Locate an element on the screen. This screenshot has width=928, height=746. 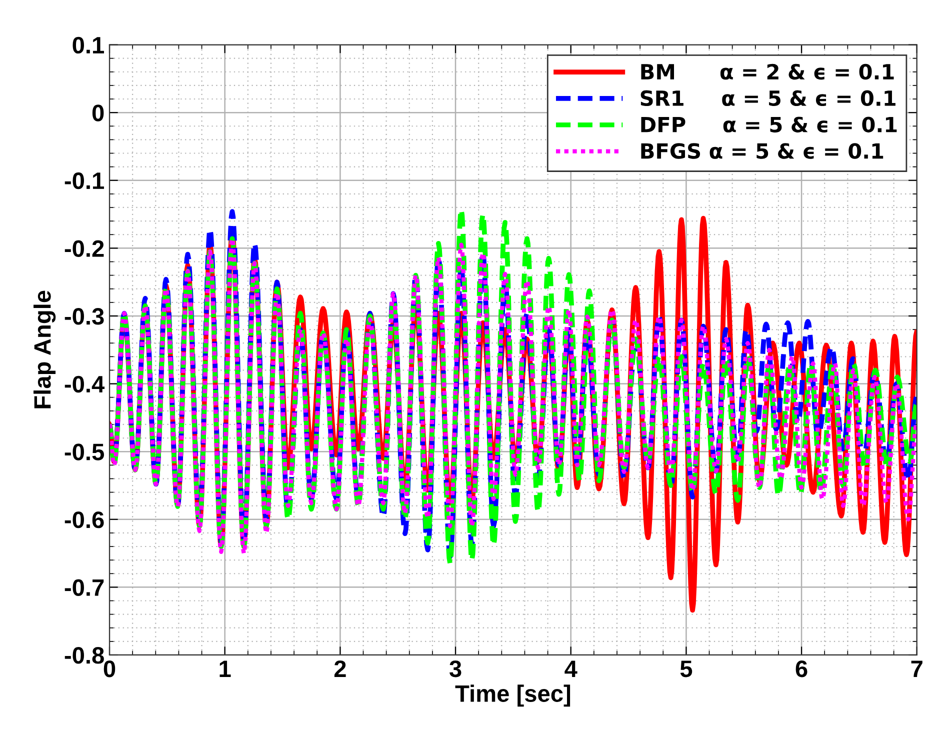
legend-label: BM α = 2 & ϵ = 0.1 is located at coordinates (767, 72).